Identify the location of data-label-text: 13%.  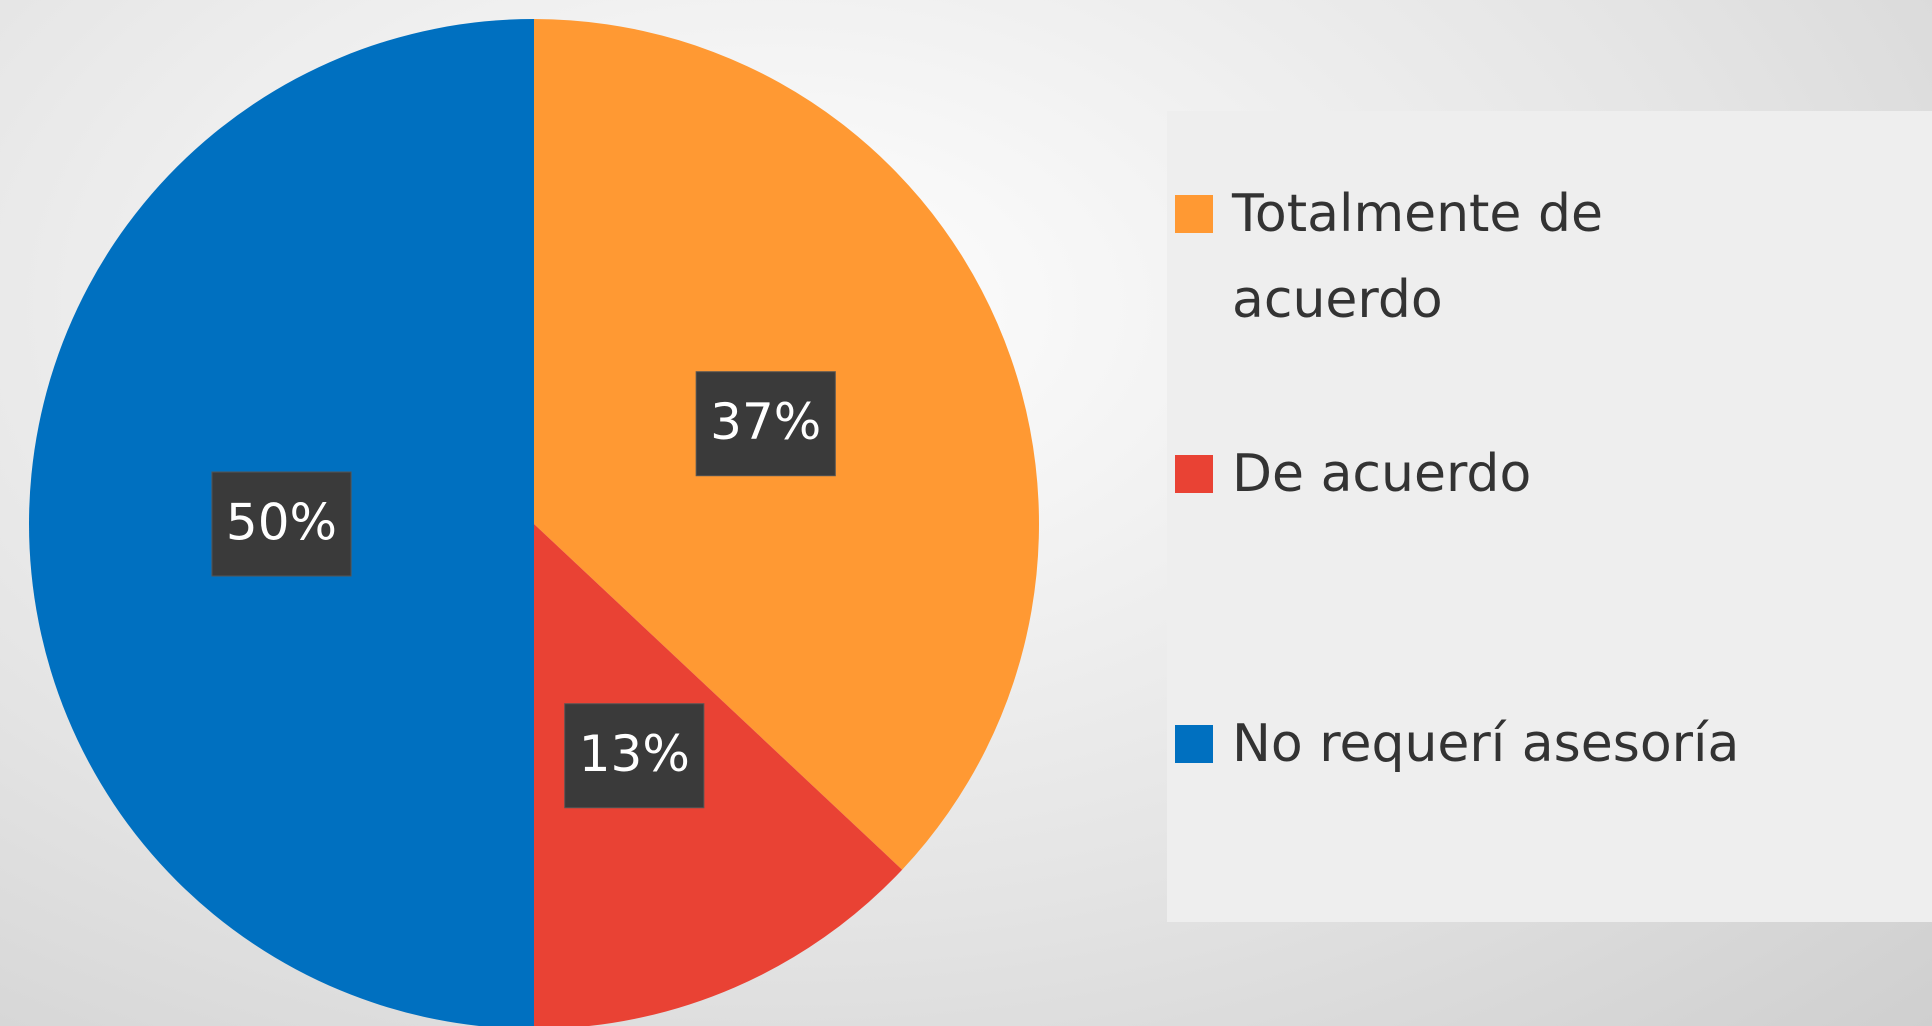
(634, 754).